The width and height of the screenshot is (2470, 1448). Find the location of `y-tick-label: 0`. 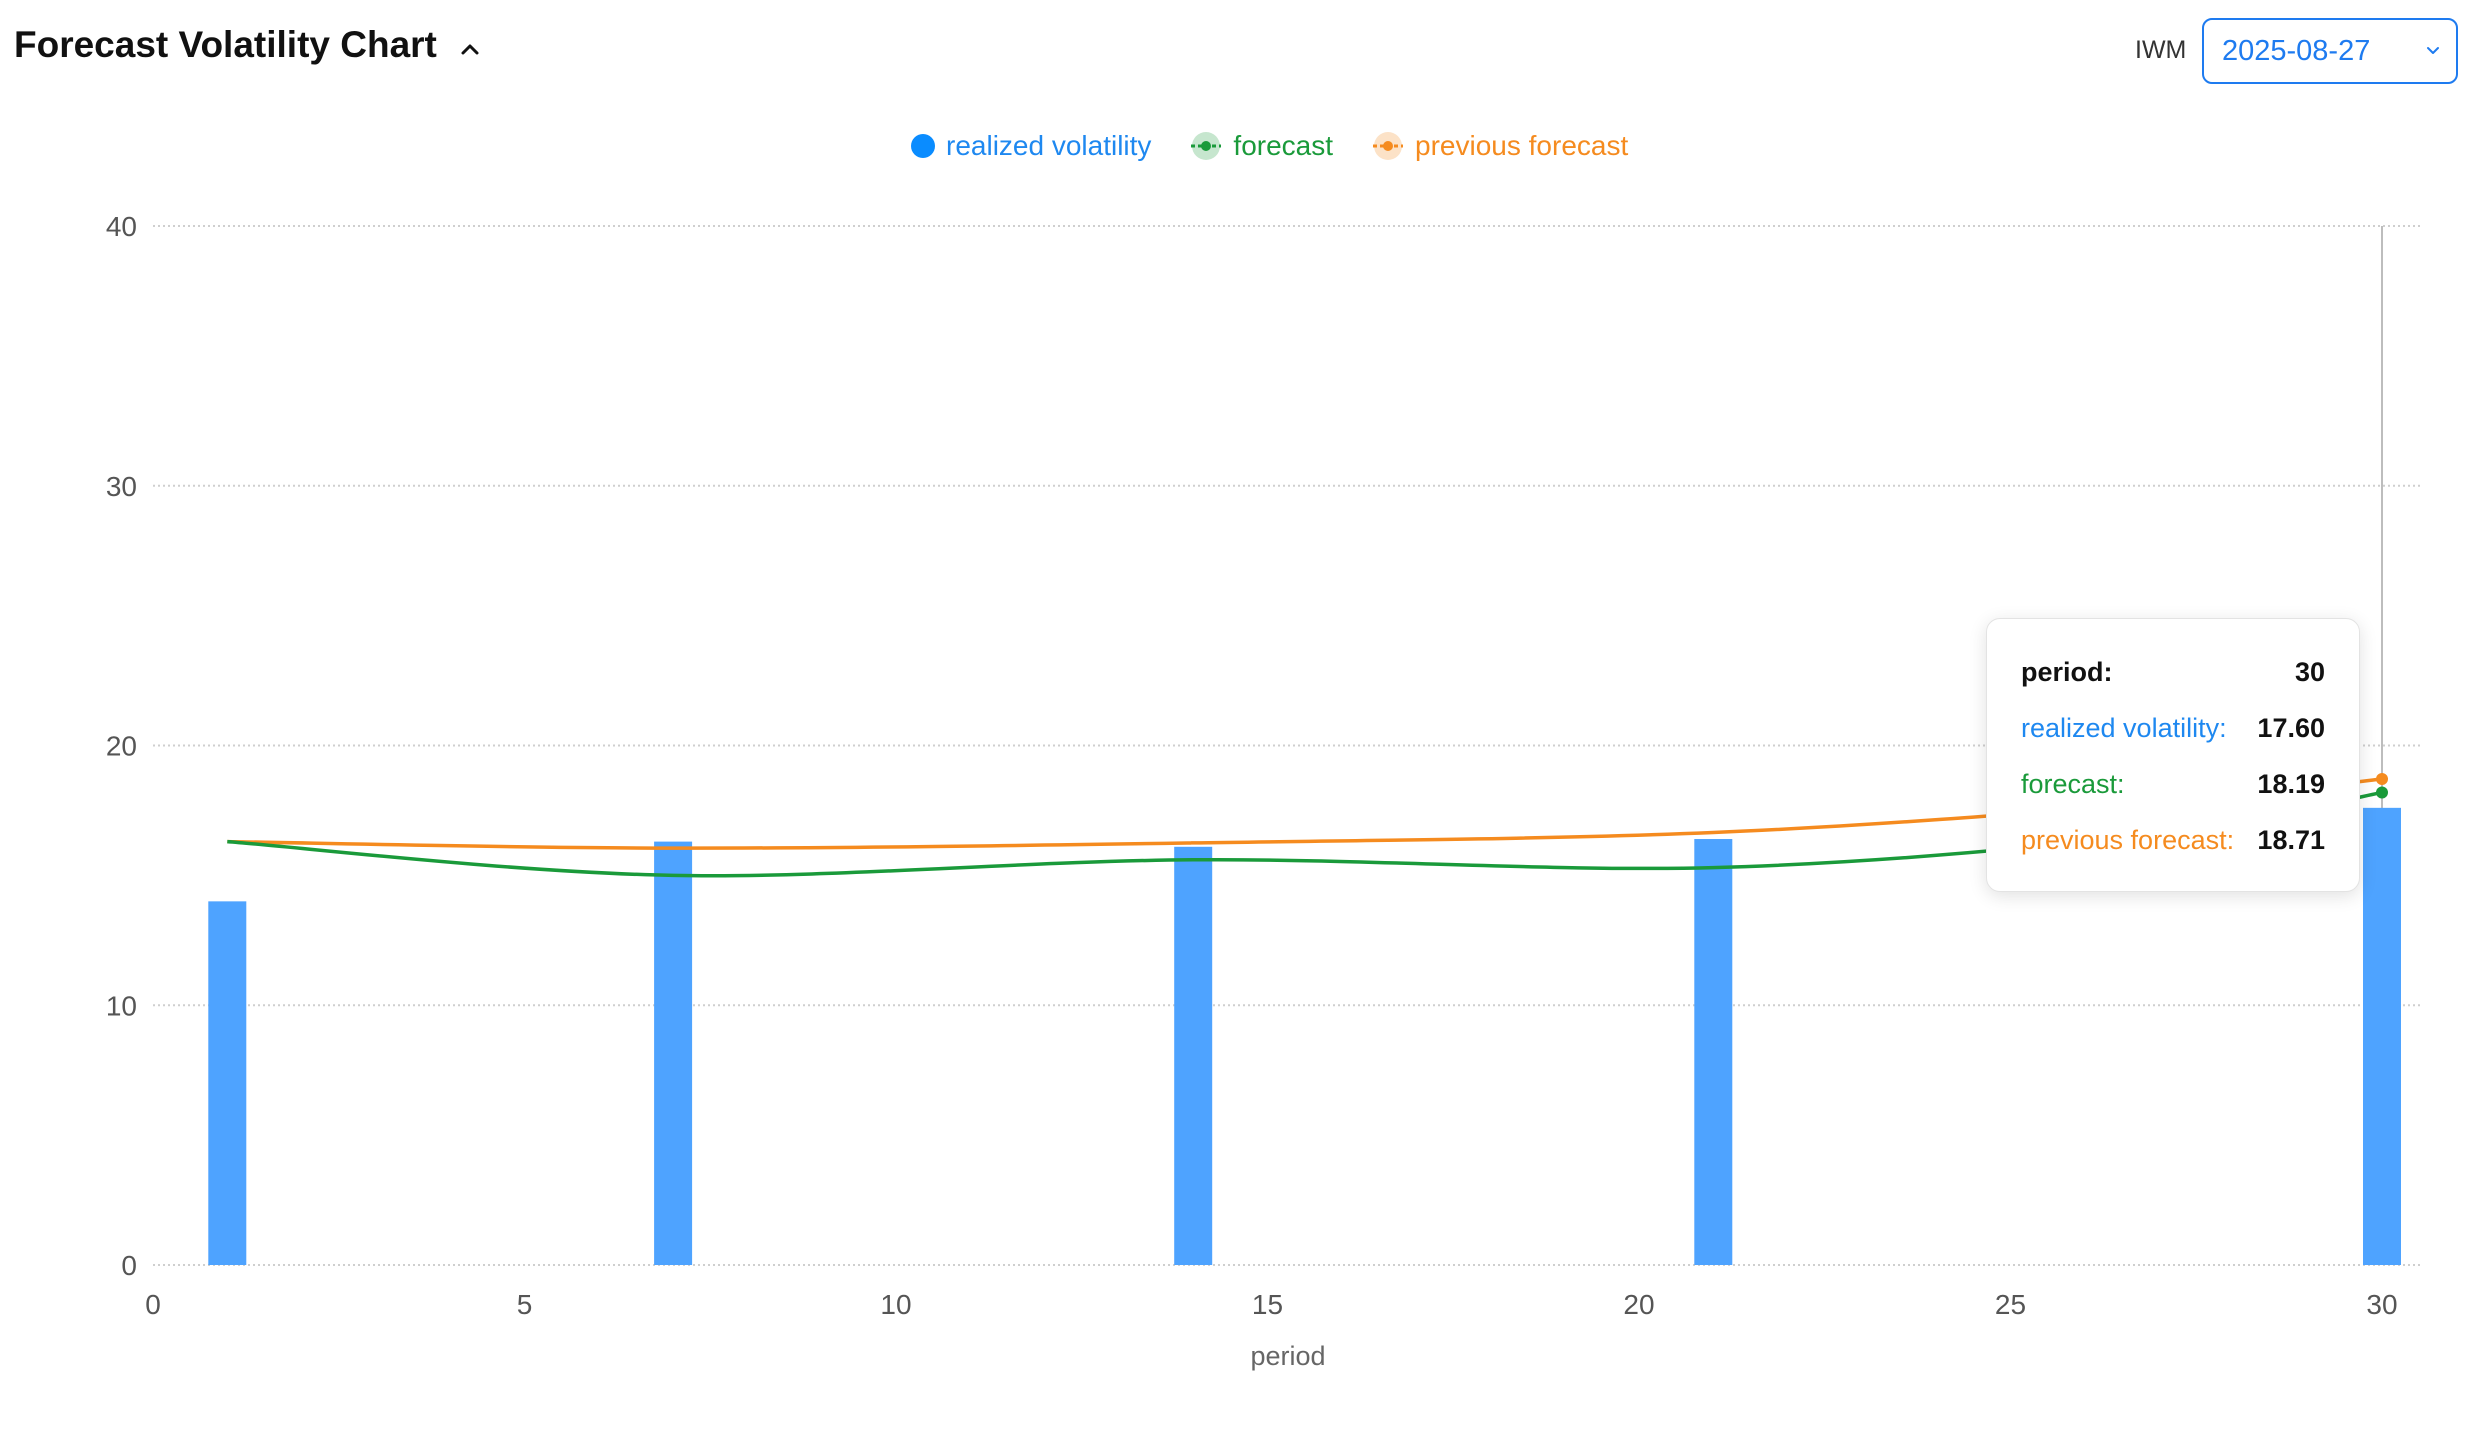

y-tick-label: 0 is located at coordinates (129, 1265).